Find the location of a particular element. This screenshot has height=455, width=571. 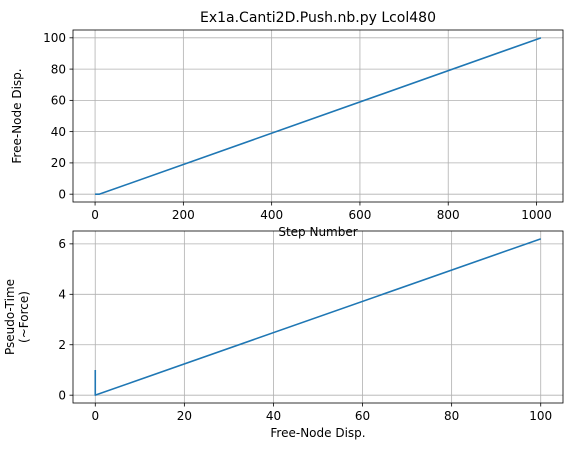

y-axis-label: Free-Node Disp. is located at coordinates (17, 115).